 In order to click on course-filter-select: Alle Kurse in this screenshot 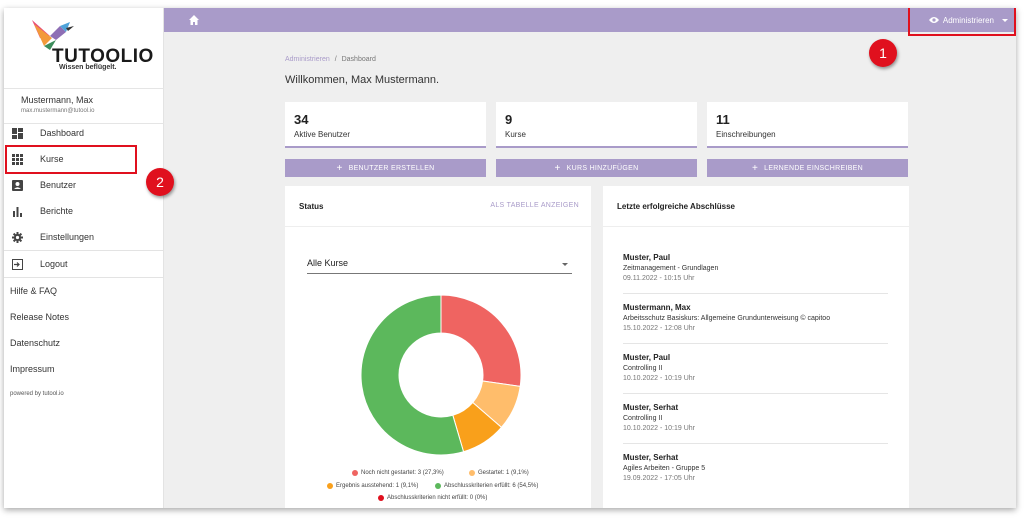, I will do `click(439, 266)`.